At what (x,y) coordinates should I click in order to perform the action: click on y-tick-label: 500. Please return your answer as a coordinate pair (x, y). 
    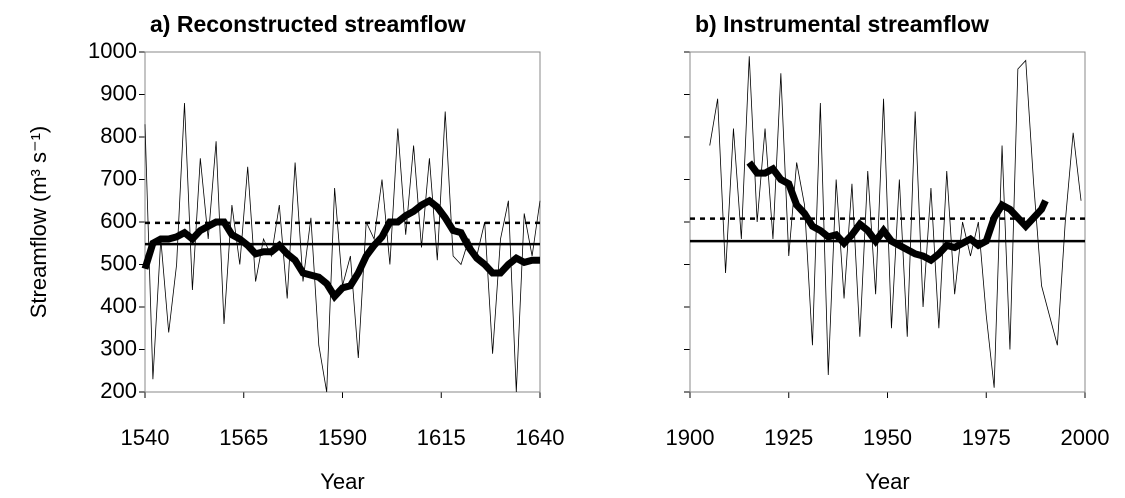
    Looking at the image, I should click on (118, 262).